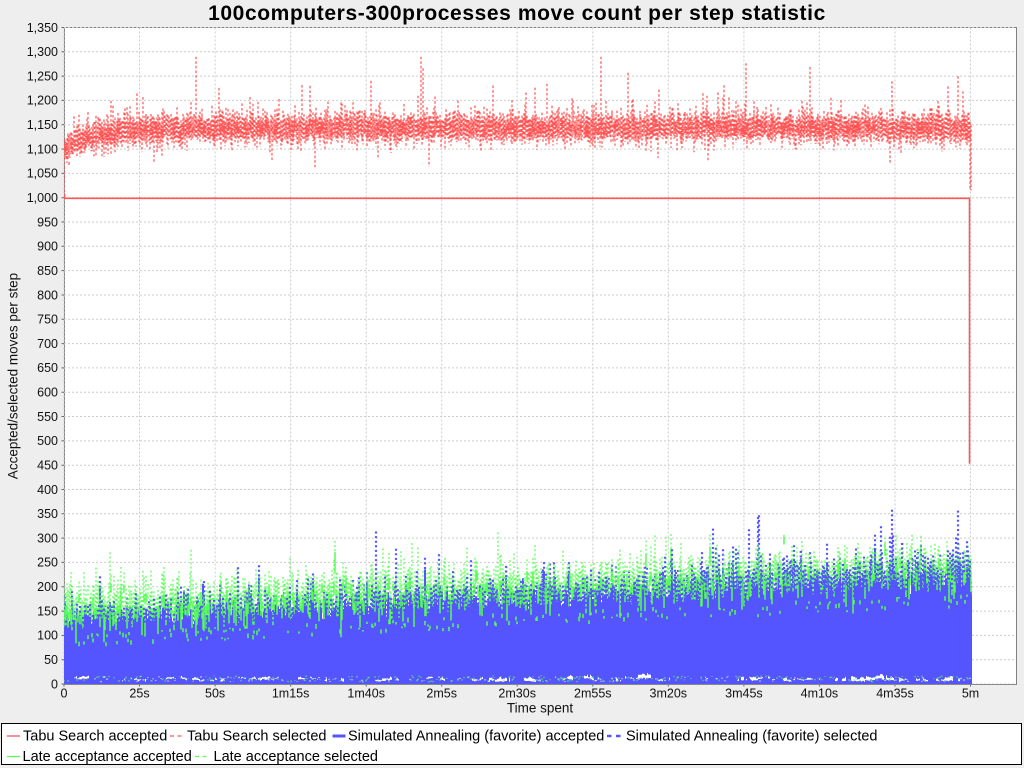  I want to click on svg-text: Tabu Search accepted, so click(95, 737).